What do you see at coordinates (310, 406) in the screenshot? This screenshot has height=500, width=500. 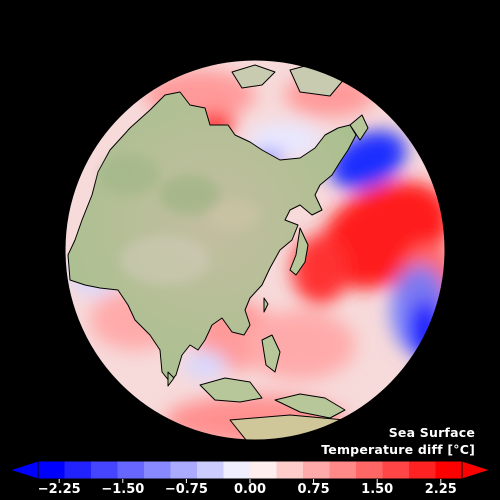 I see `land-indonesia-east` at bounding box center [310, 406].